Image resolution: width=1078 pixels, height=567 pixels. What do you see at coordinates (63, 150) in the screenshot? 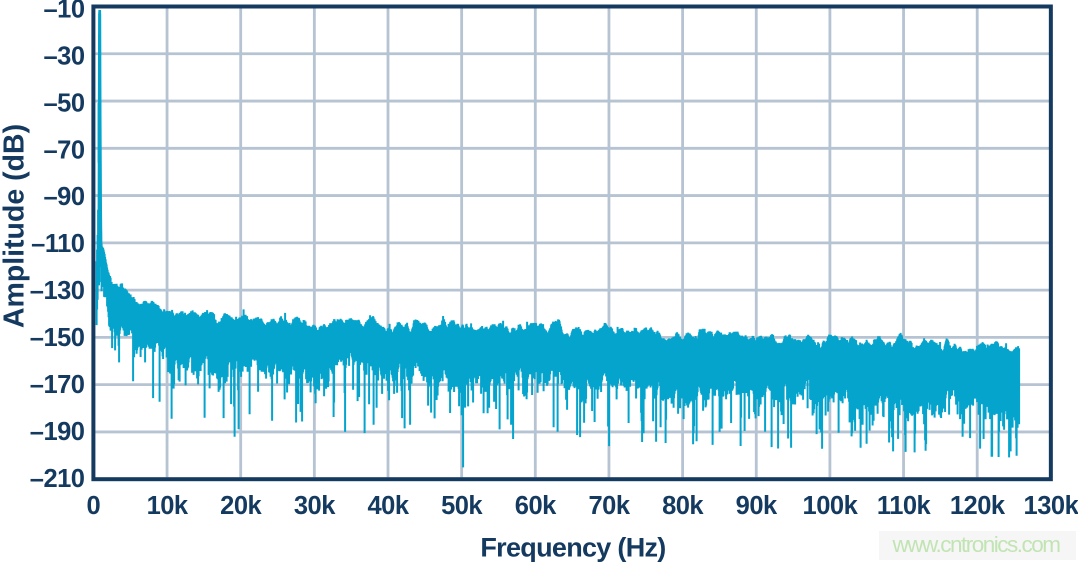
I see `svg-text: –70` at bounding box center [63, 150].